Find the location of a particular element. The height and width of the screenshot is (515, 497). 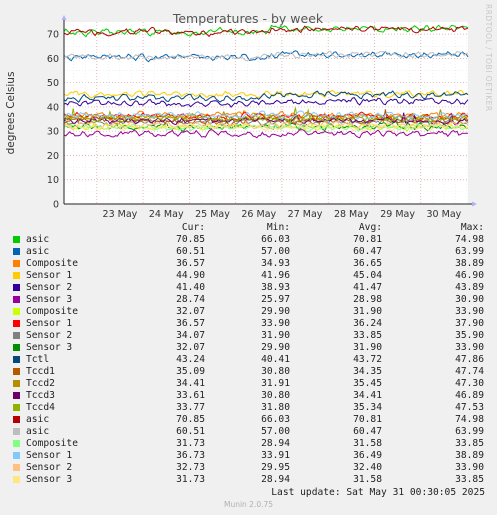

legend-max: 37.90 is located at coordinates (469, 323).